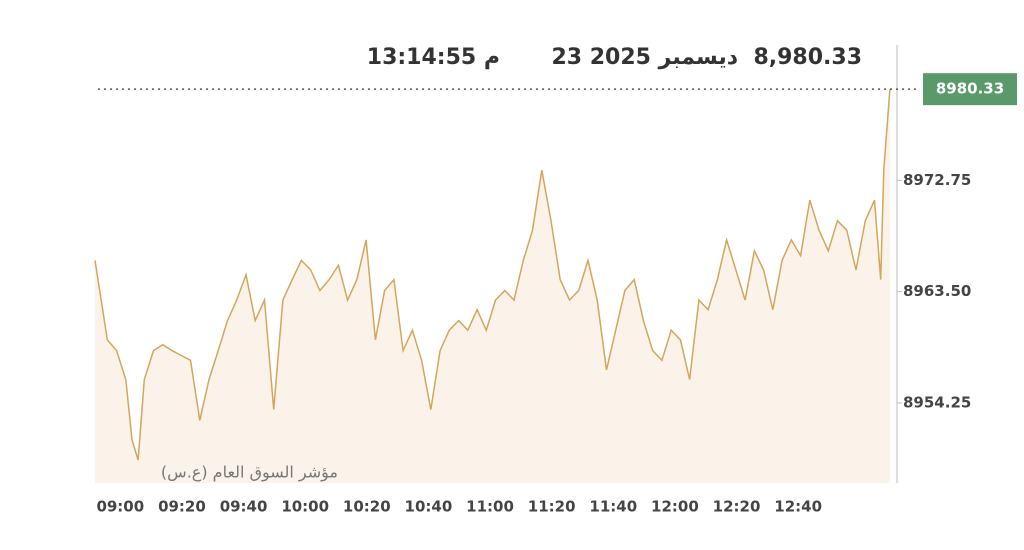  Describe the element at coordinates (120, 507) in the screenshot. I see `x-tick-label: 09:00` at that location.